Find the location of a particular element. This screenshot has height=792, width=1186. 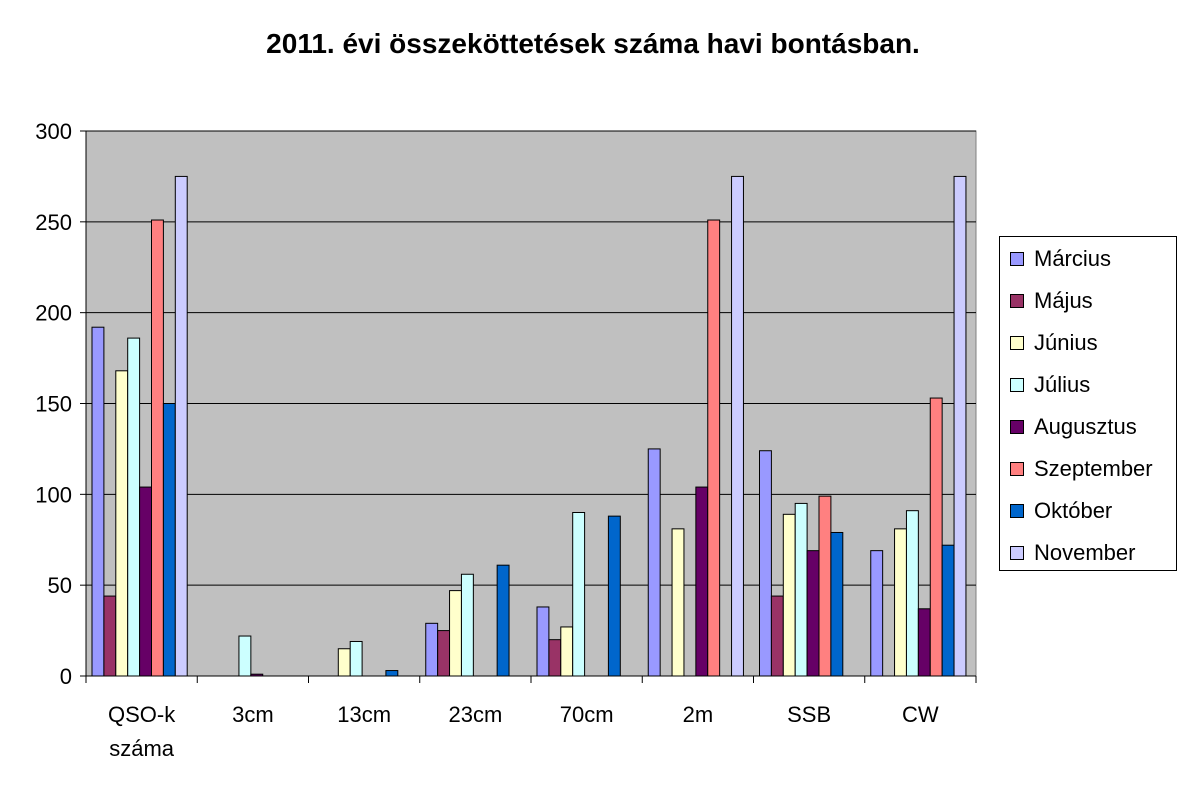

legend-entry: Június is located at coordinates (1054, 343).